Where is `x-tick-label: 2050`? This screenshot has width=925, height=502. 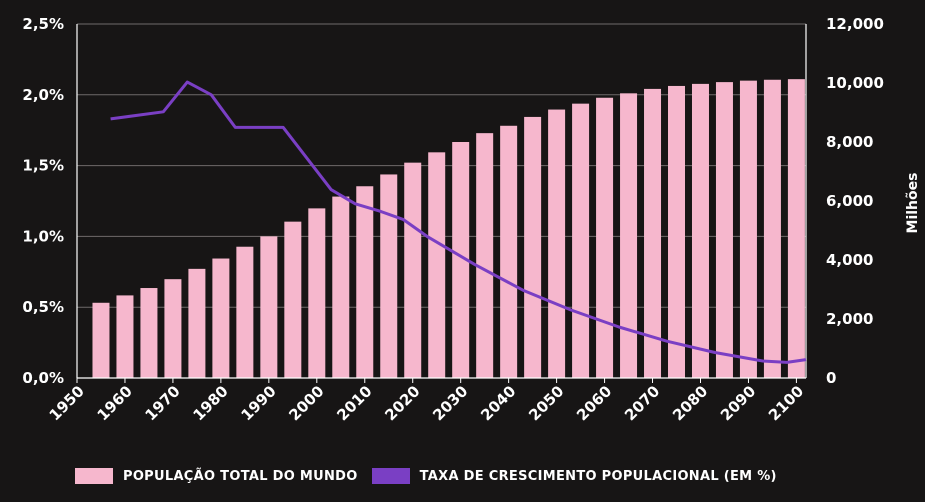 x-tick-label: 2050 is located at coordinates (546, 403).